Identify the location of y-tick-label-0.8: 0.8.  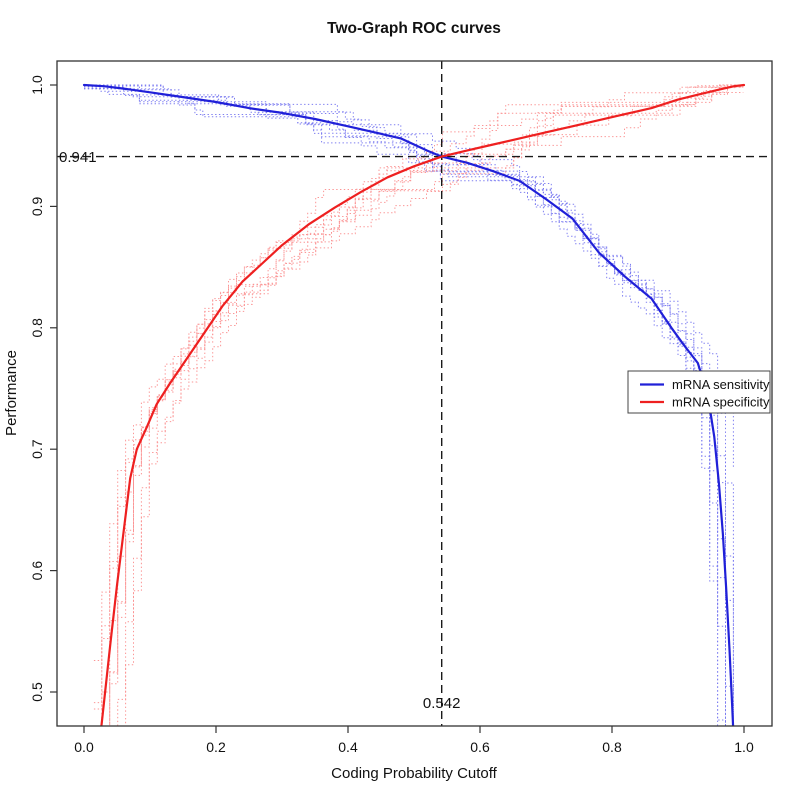
(37, 328).